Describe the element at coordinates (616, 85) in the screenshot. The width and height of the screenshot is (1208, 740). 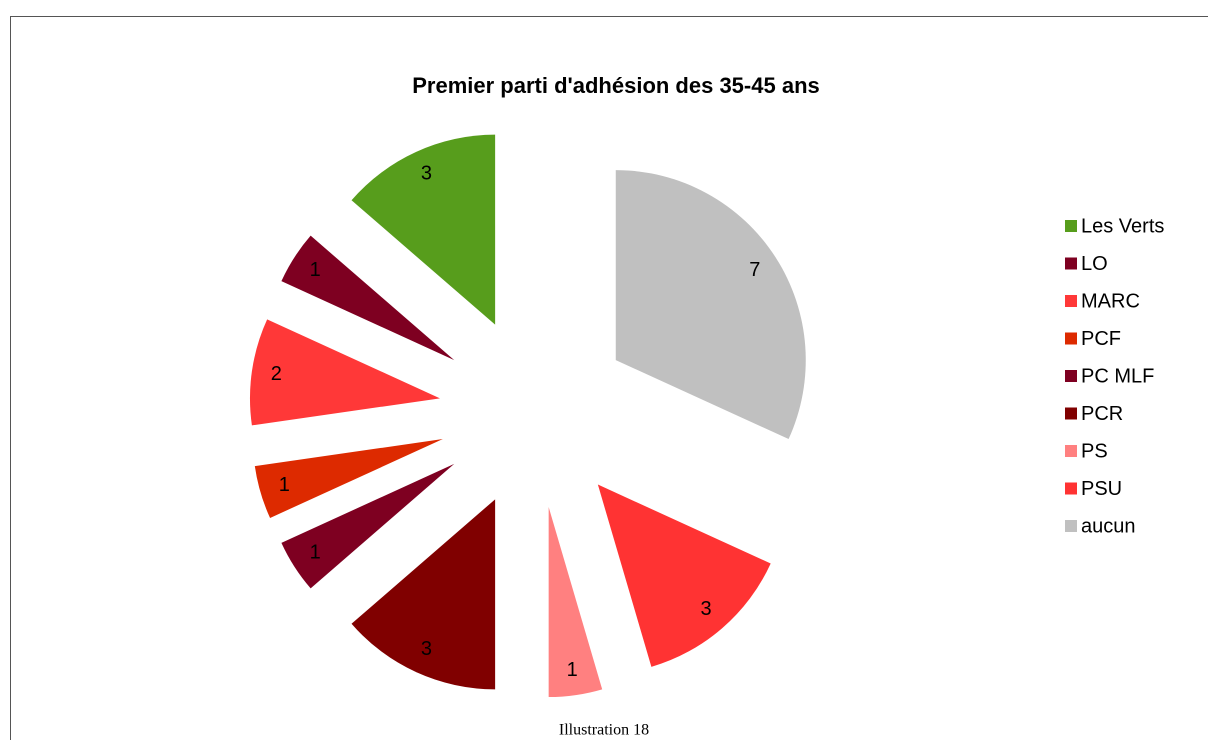
I see `chart-title: Premier parti d'adhésion des 35-45 ans` at that location.